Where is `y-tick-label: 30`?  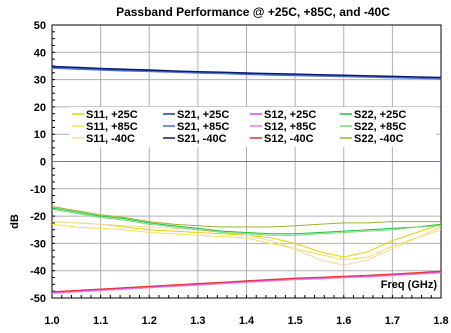 y-tick-label: 30 is located at coordinates (40, 81).